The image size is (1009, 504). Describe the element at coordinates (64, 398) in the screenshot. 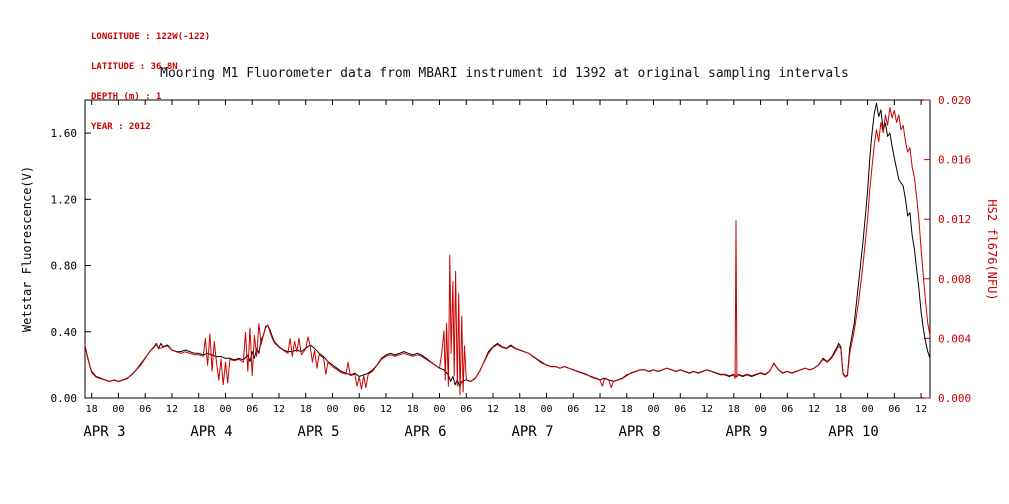

I see `y-left-tick-label: 0.00` at that location.